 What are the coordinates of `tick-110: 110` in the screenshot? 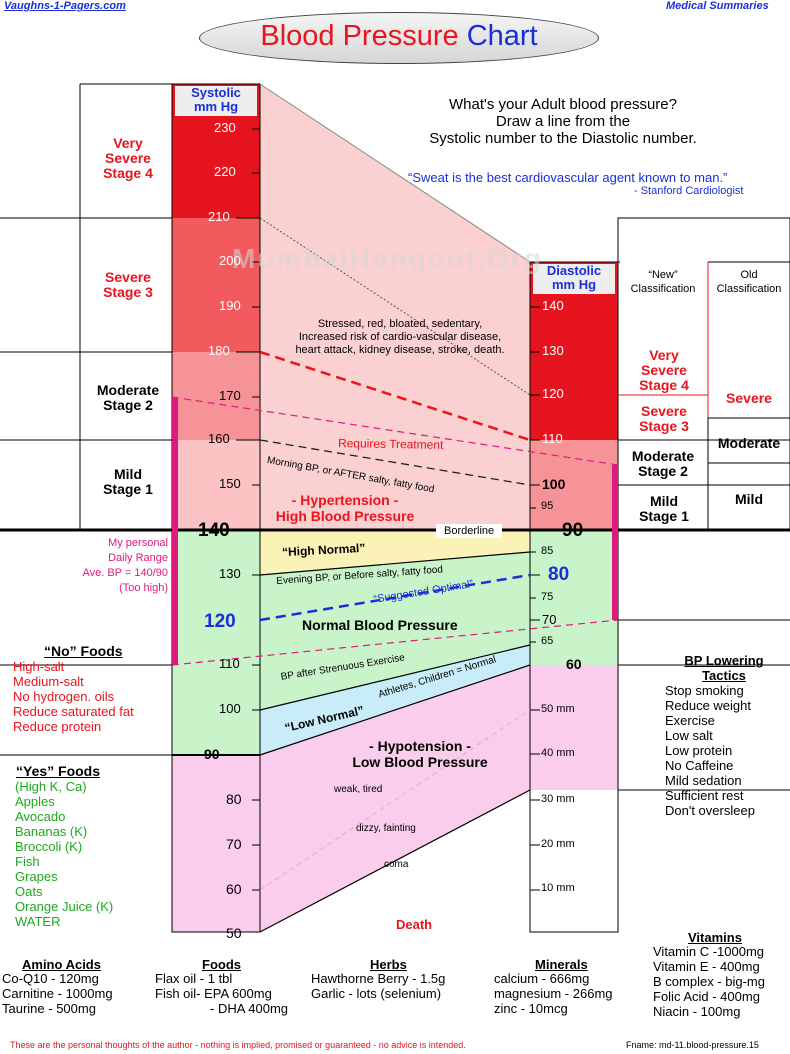 It's located at (229, 663).